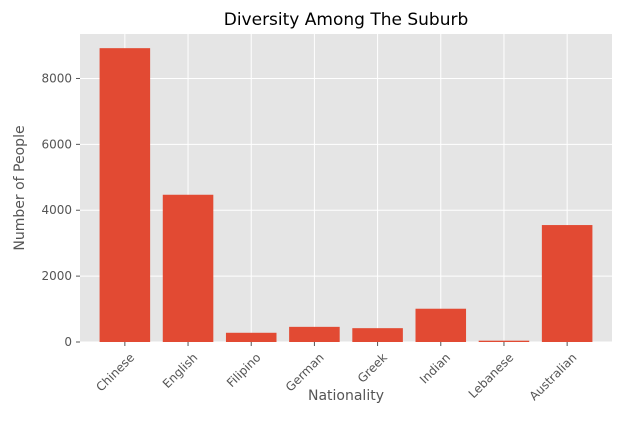  Describe the element at coordinates (372, 367) in the screenshot. I see `x-tick-label: Greek` at that location.